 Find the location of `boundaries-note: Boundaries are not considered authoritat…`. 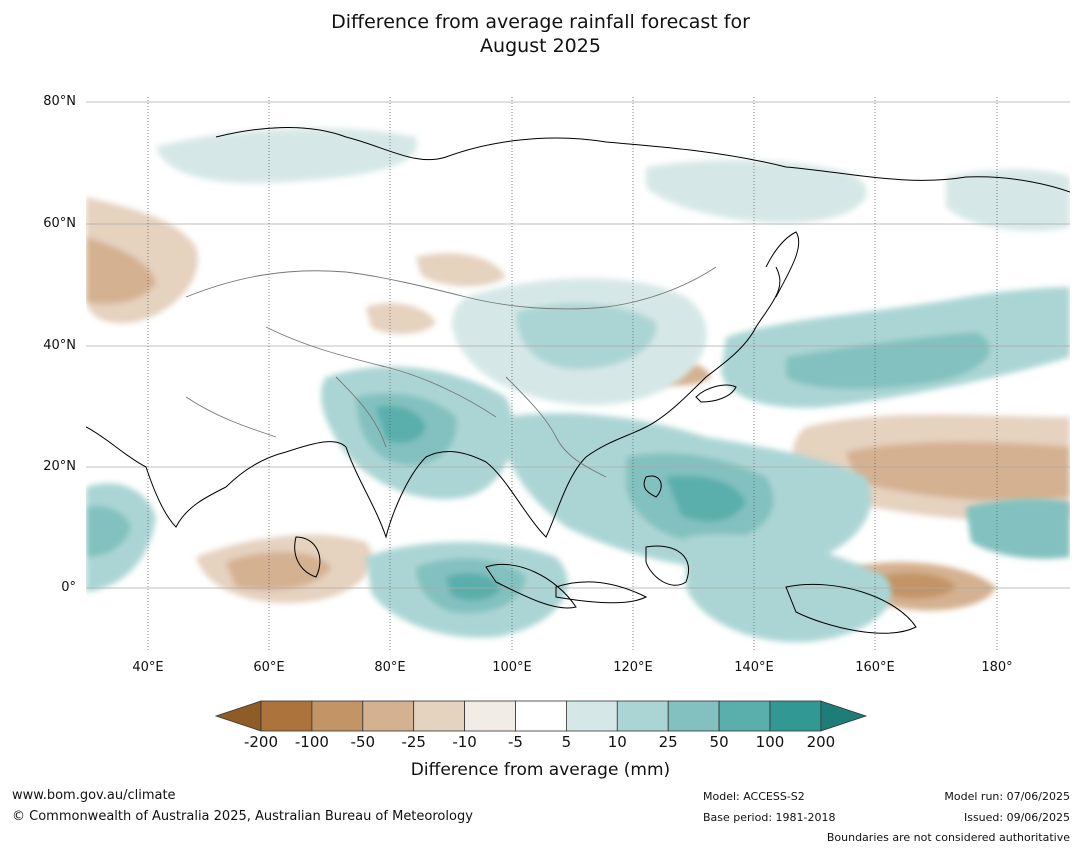

boundaries-note: Boundaries are not considered authoritat… is located at coordinates (948, 837).